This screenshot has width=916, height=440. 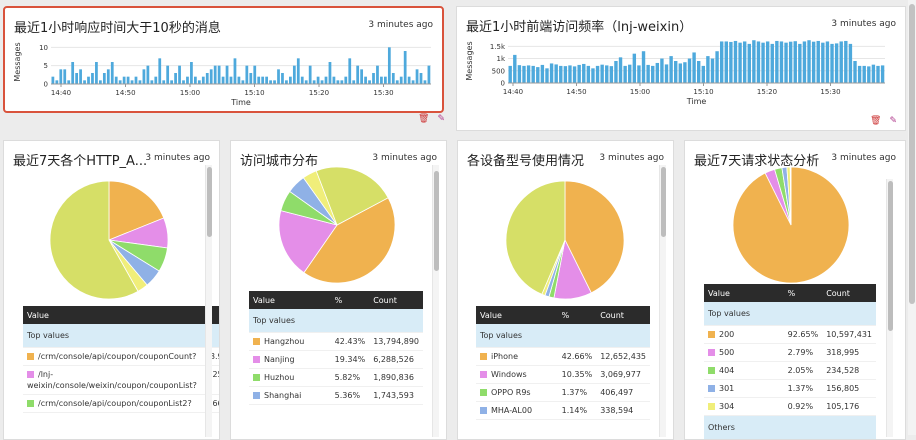 I want to click on page-scrollbar, so click(x=912, y=217).